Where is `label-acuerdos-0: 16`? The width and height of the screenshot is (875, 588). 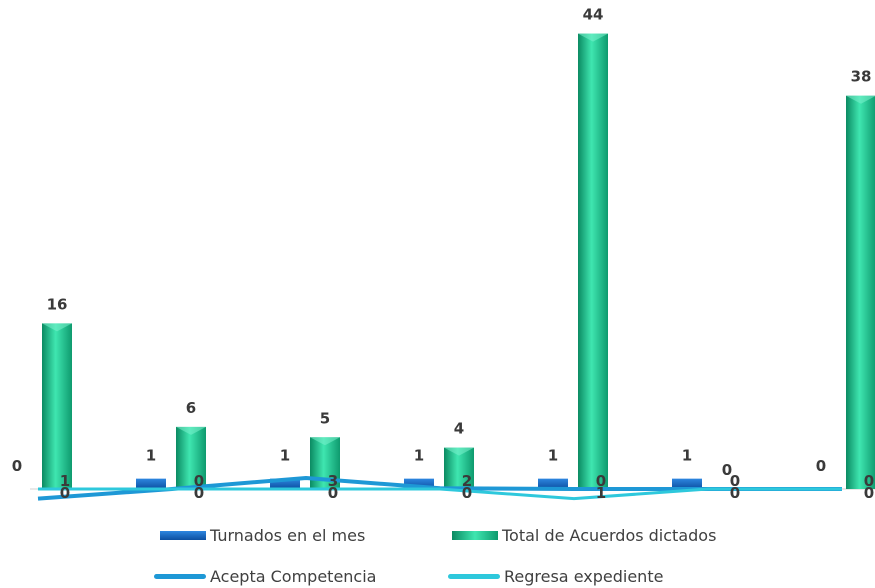
label-acuerdos-0: 16 is located at coordinates (57, 304).